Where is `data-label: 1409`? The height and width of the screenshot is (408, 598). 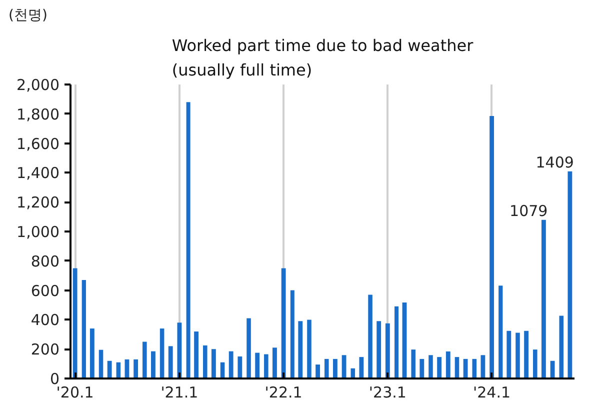
data-label: 1409 is located at coordinates (555, 162).